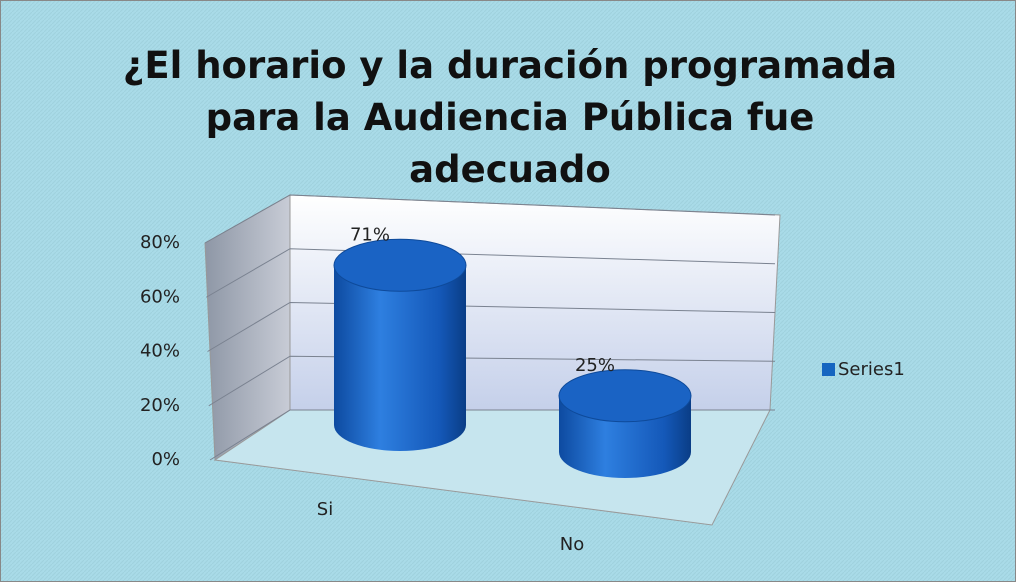  What do you see at coordinates (160, 296) in the screenshot?
I see `y-tick-label: 60%` at bounding box center [160, 296].